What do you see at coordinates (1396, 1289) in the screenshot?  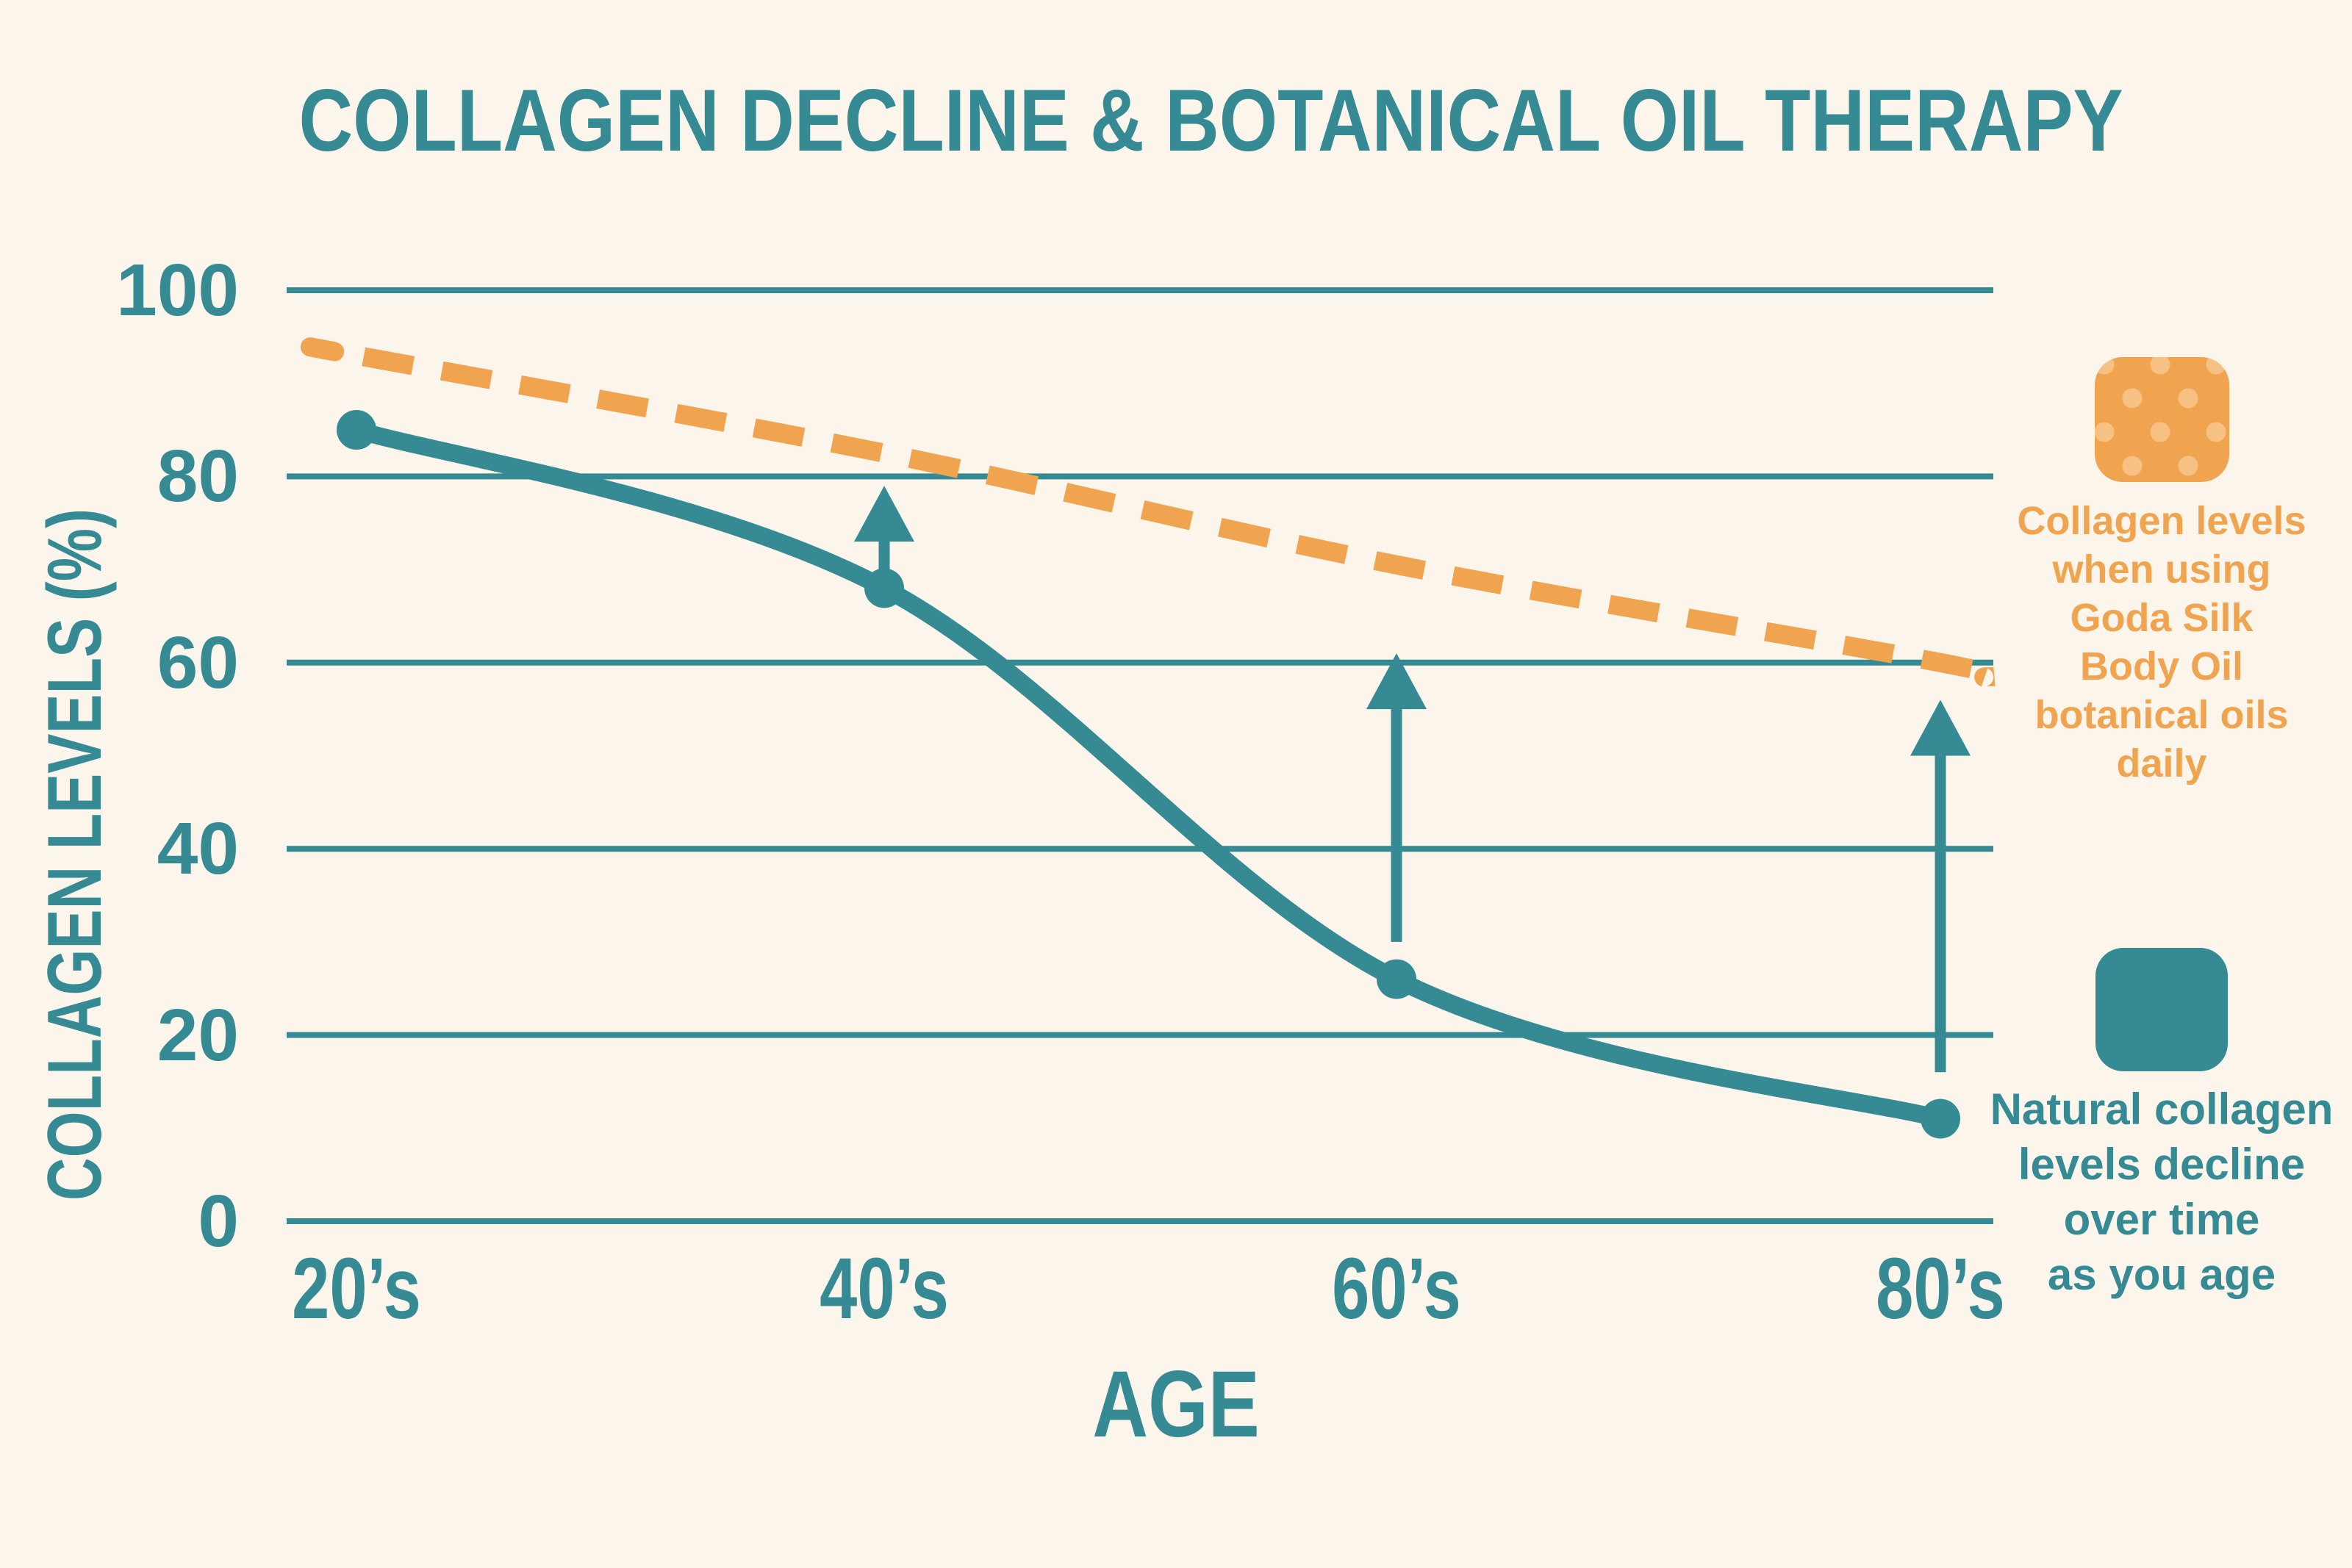 I see `x-tick-label: 60’s` at bounding box center [1396, 1289].